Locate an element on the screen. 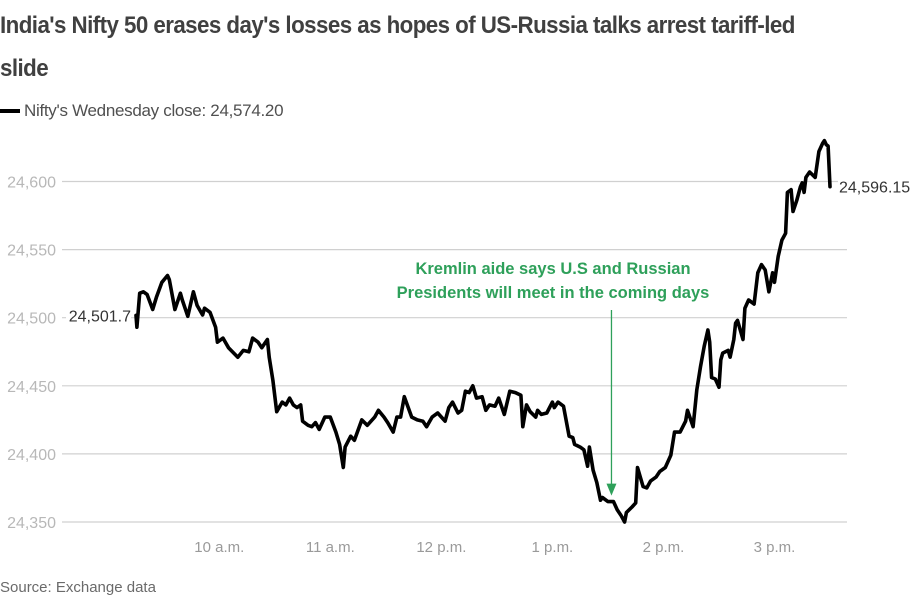  end-value-label: 24,596.15 is located at coordinates (874, 188).